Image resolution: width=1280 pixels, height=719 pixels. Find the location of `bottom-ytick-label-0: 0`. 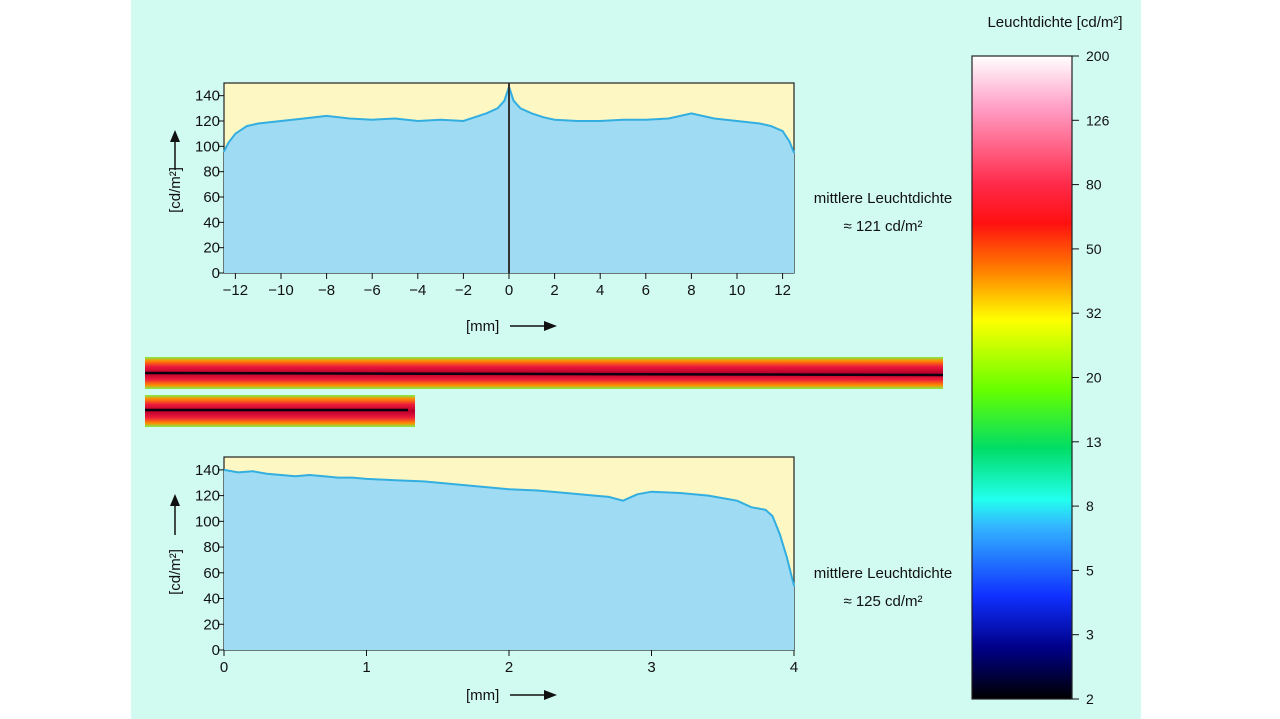

bottom-ytick-label-0: 0 is located at coordinates (216, 650).